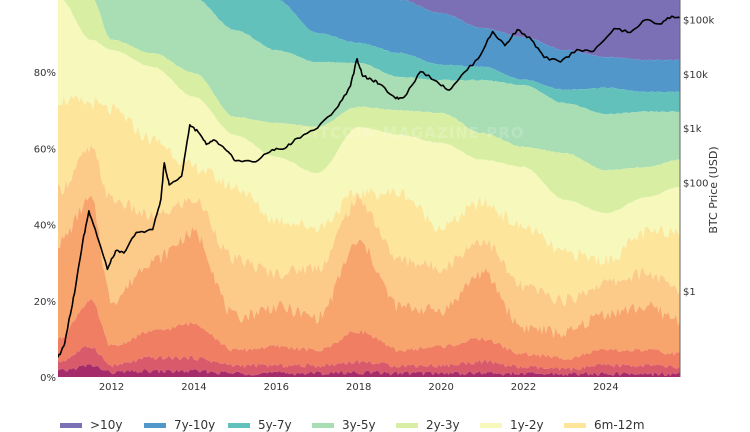  I want to click on legend-item: 2y-3y, so click(438, 425).